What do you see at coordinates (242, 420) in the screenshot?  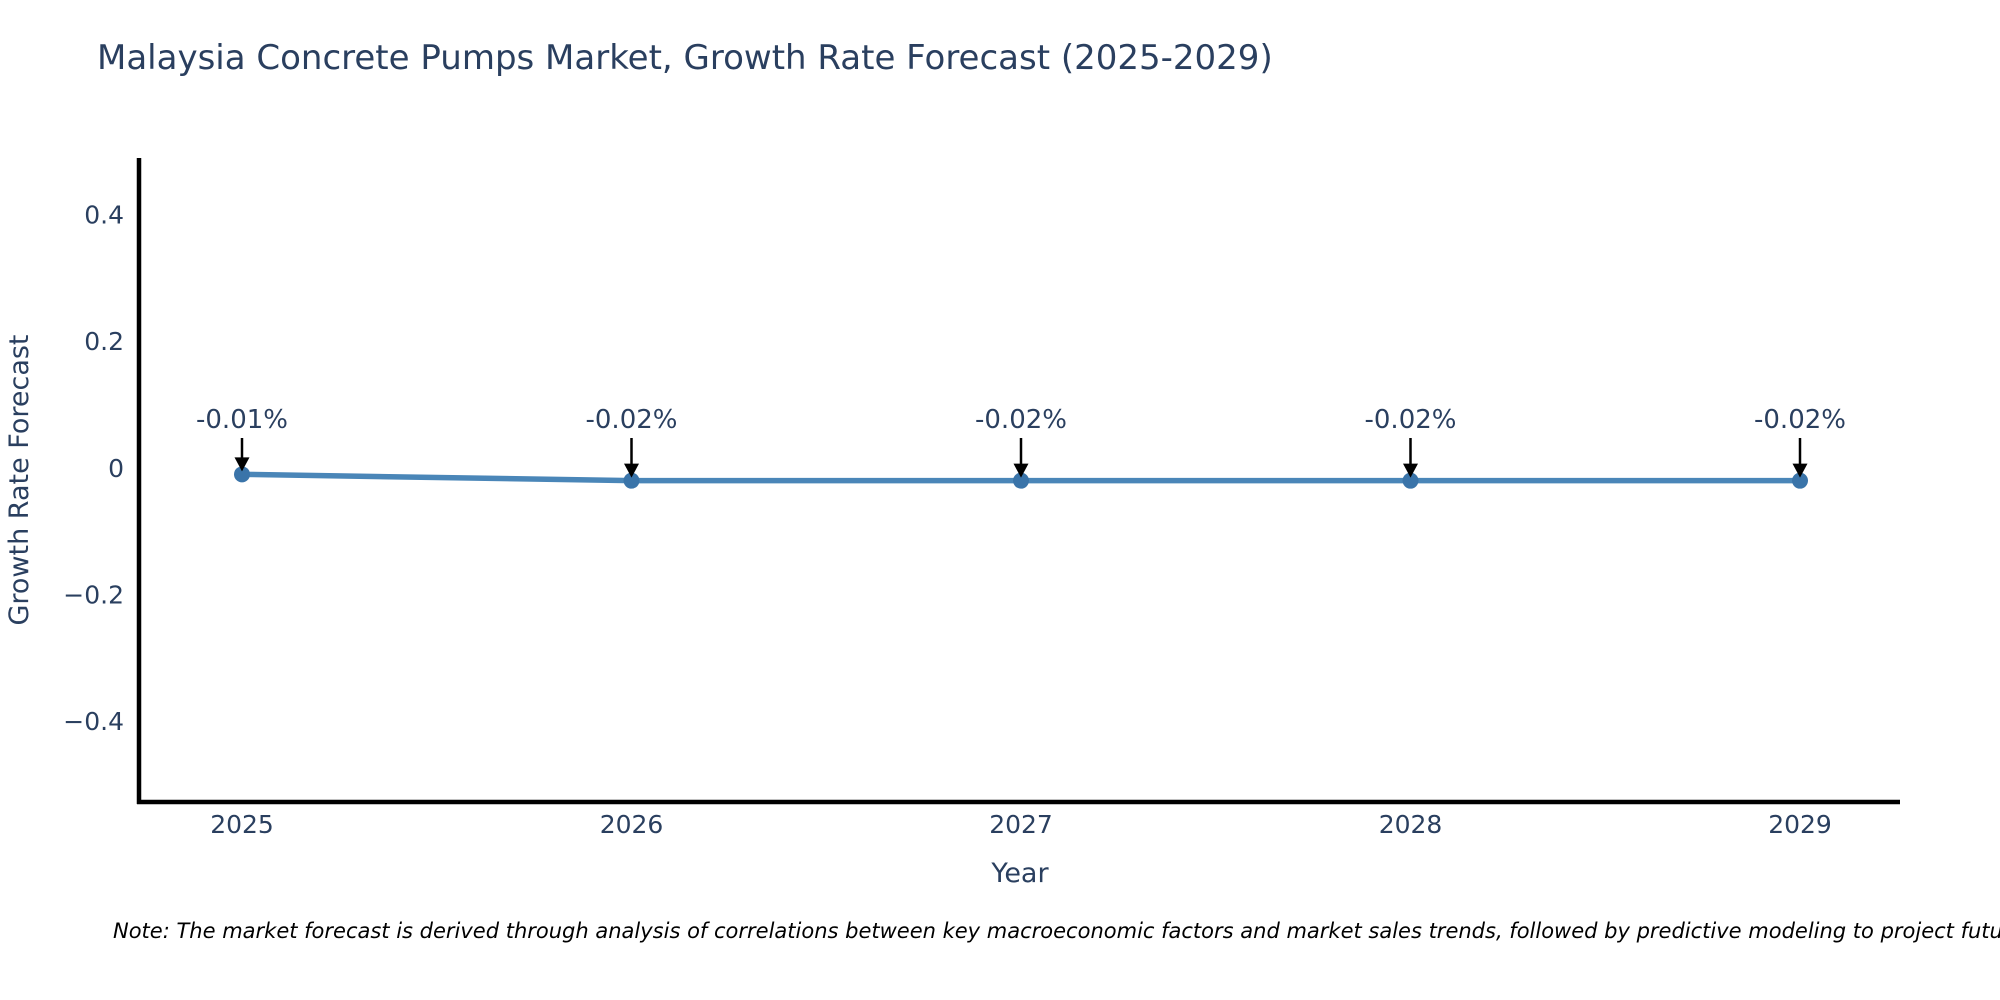 I see `point-value-label: -0.01%` at bounding box center [242, 420].